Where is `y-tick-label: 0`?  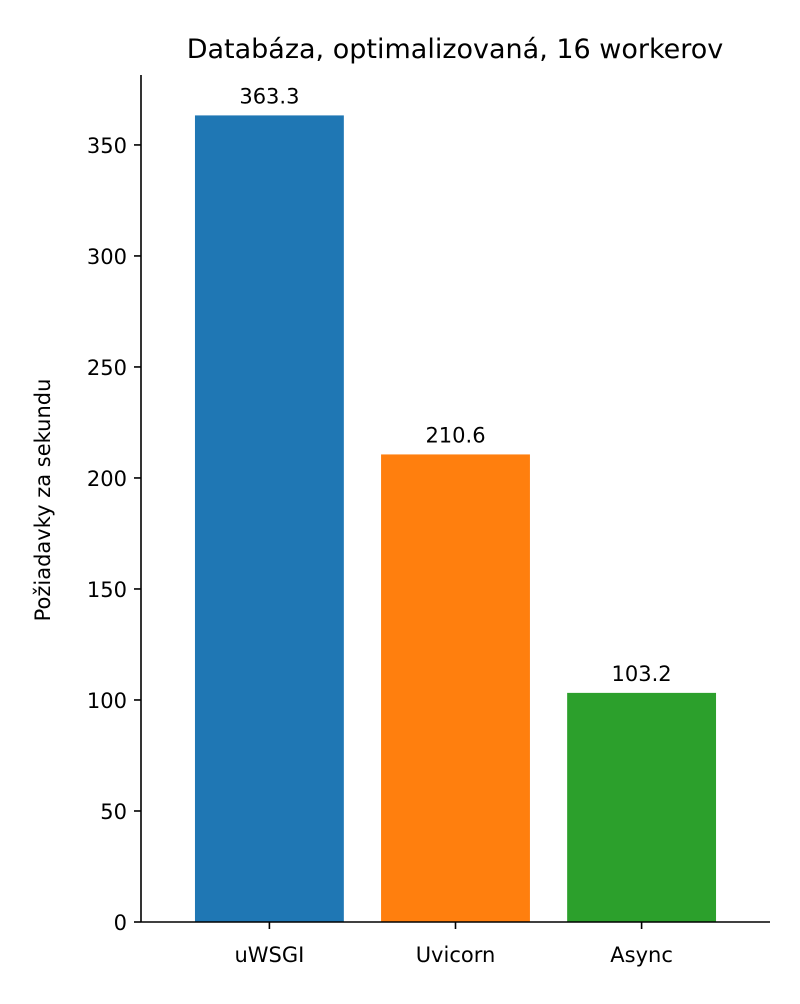 y-tick-label: 0 is located at coordinates (120, 923).